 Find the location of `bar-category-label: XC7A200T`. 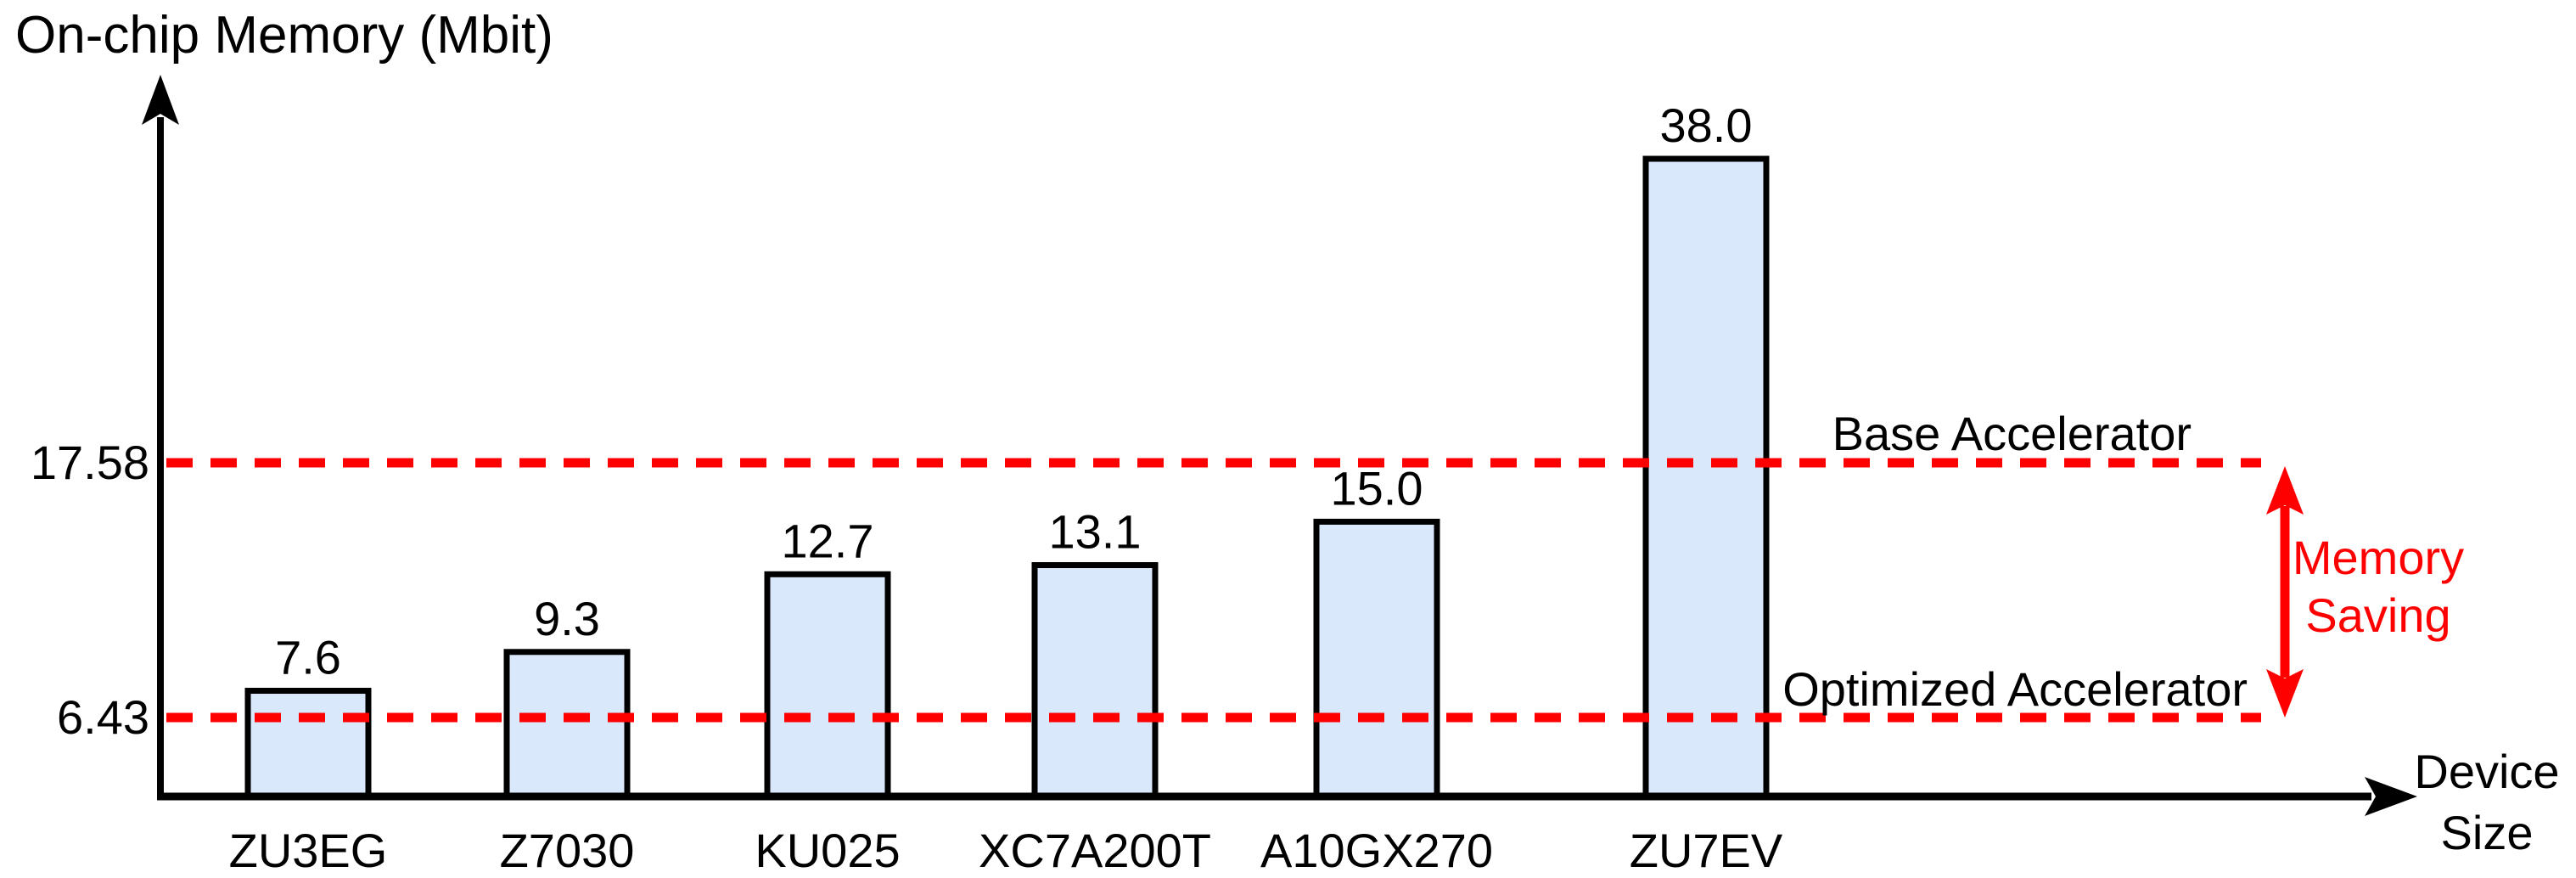

bar-category-label: XC7A200T is located at coordinates (1095, 850).